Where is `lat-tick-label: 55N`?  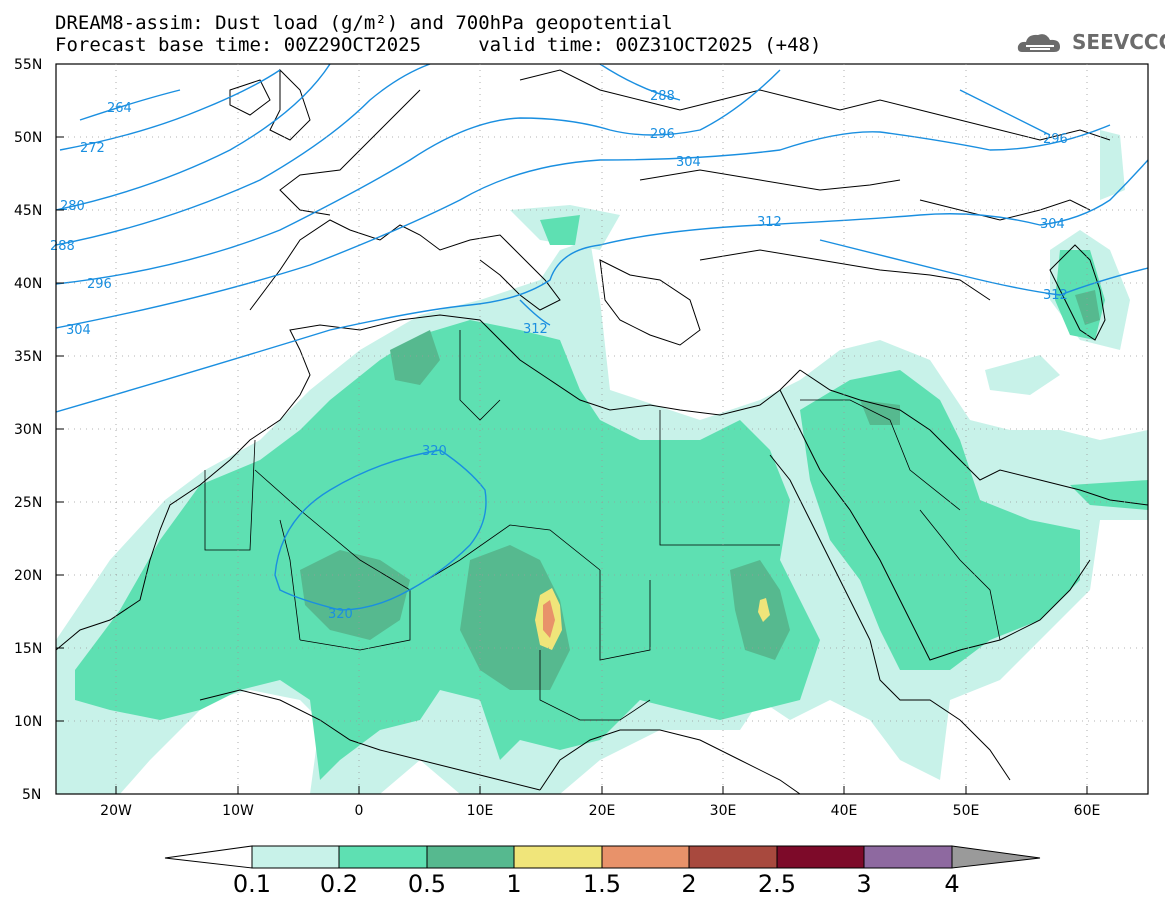 lat-tick-label: 55N is located at coordinates (28, 65).